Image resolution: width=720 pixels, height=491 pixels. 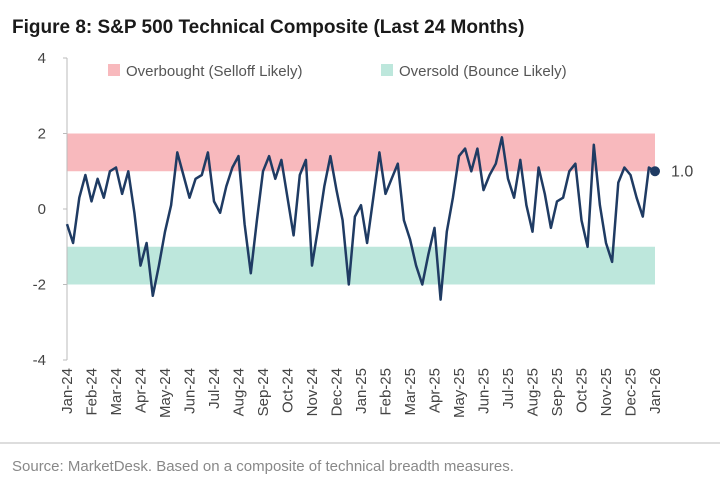 What do you see at coordinates (92, 392) in the screenshot?
I see `x-tick-label: Feb-24` at bounding box center [92, 392].